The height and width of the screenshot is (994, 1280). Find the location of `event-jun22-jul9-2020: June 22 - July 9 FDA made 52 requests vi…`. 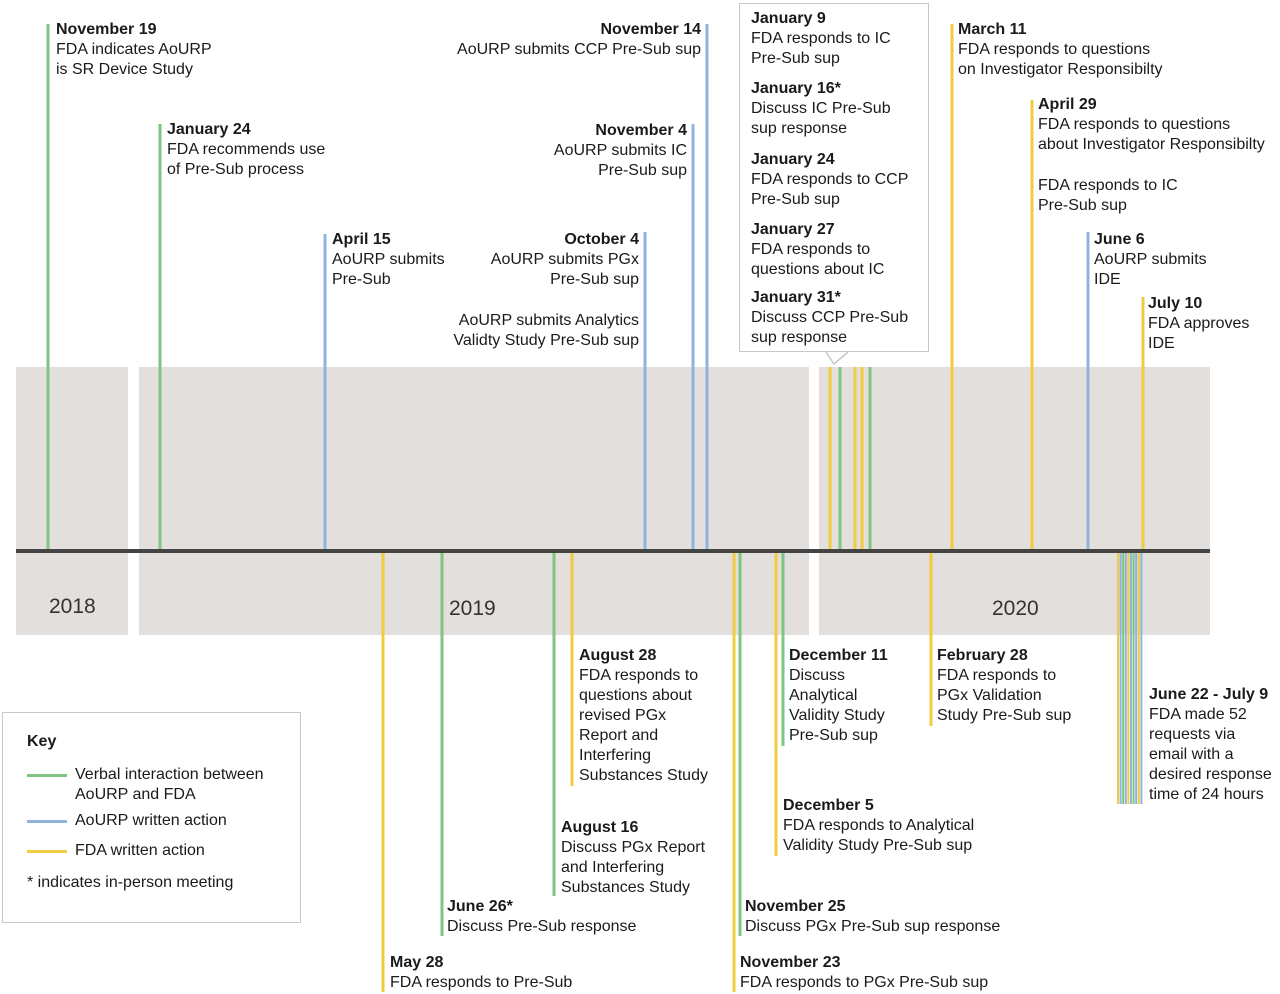

event-jun22-jul9-2020: June 22 - July 9 FDA made 52 requests vi… is located at coordinates (1210, 745).